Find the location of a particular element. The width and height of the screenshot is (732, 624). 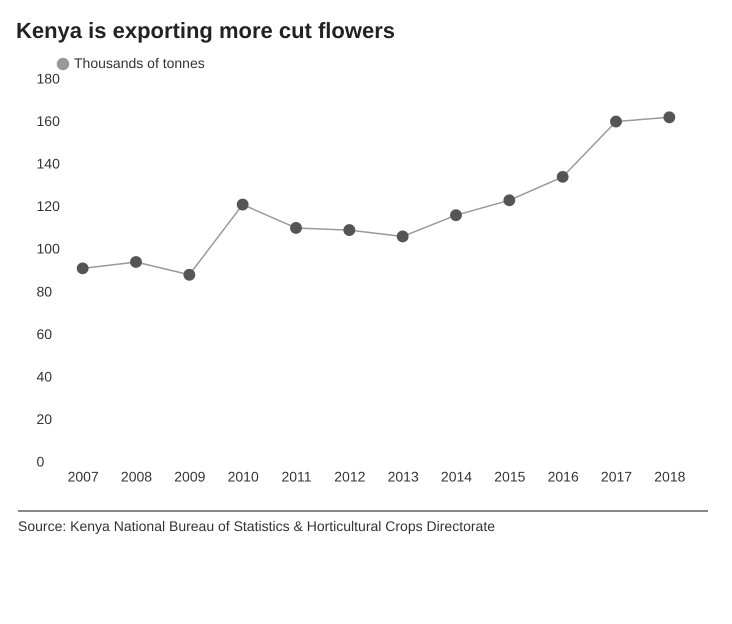

y-tick-label: 100 is located at coordinates (48, 248).